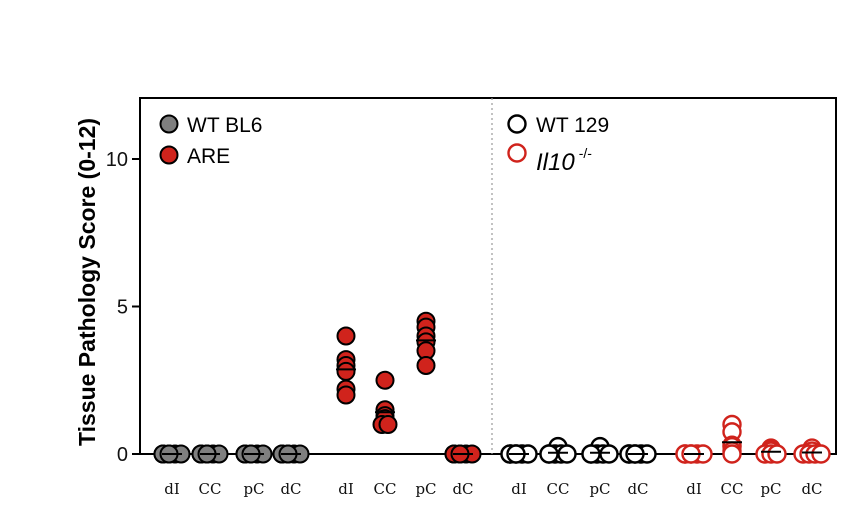 This screenshot has width=858, height=507. I want to click on legend-right: WT 129 Il10 -/-, so click(558, 145).